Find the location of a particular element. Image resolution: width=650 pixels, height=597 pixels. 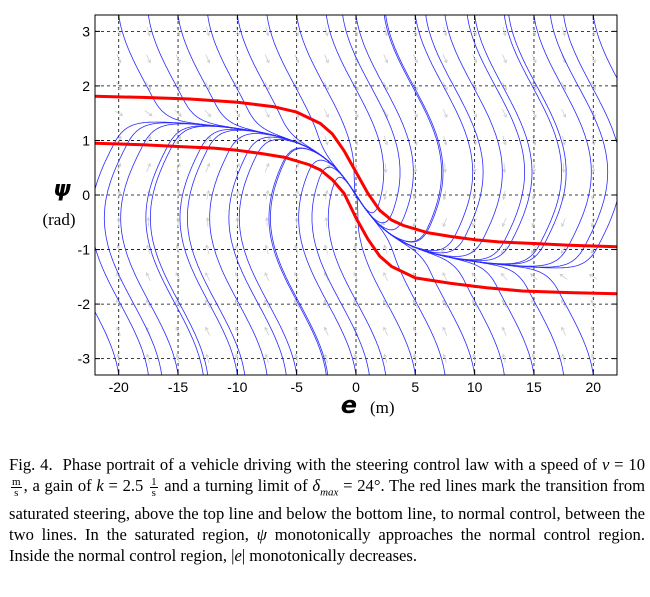

y-tick-label: -3 is located at coordinates (84, 359).